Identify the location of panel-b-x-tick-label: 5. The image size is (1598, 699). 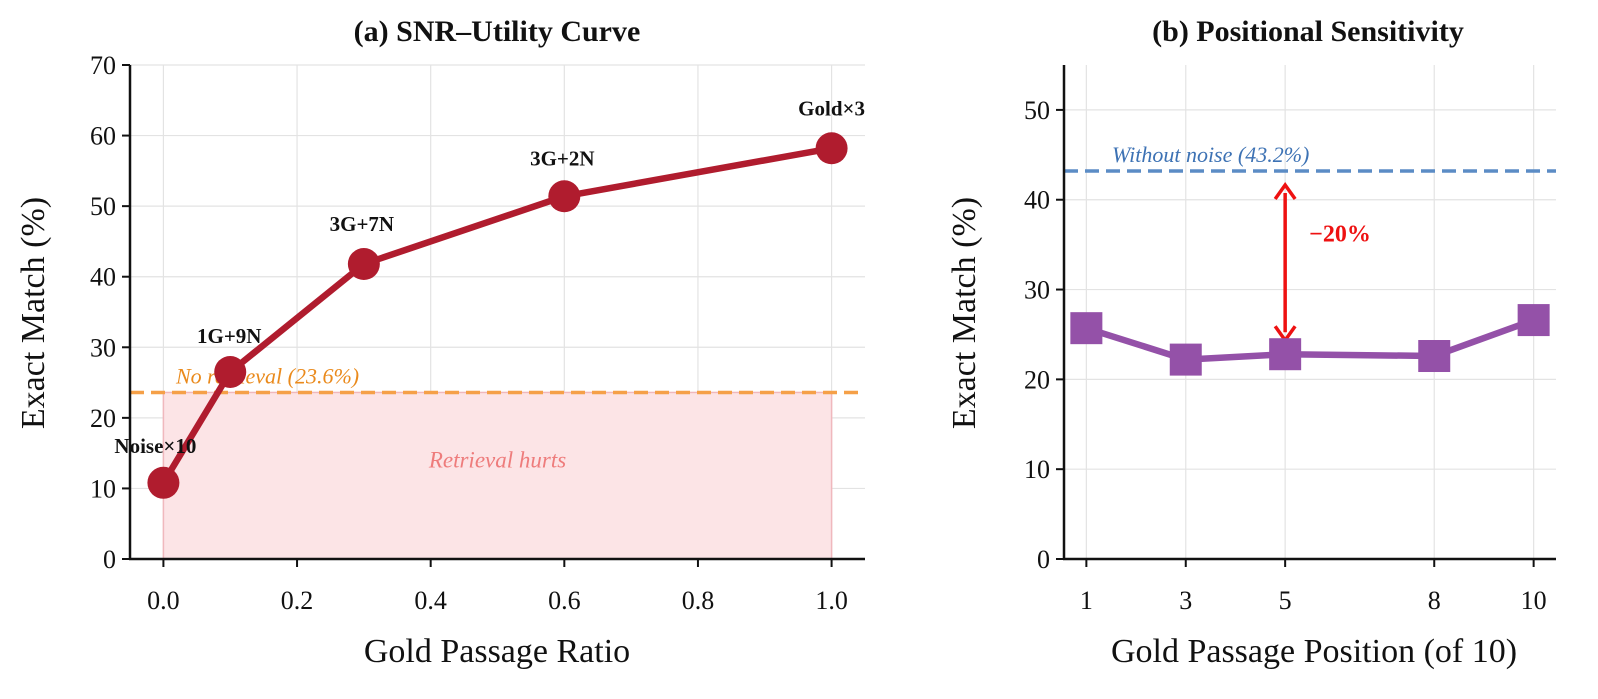
(1285, 600).